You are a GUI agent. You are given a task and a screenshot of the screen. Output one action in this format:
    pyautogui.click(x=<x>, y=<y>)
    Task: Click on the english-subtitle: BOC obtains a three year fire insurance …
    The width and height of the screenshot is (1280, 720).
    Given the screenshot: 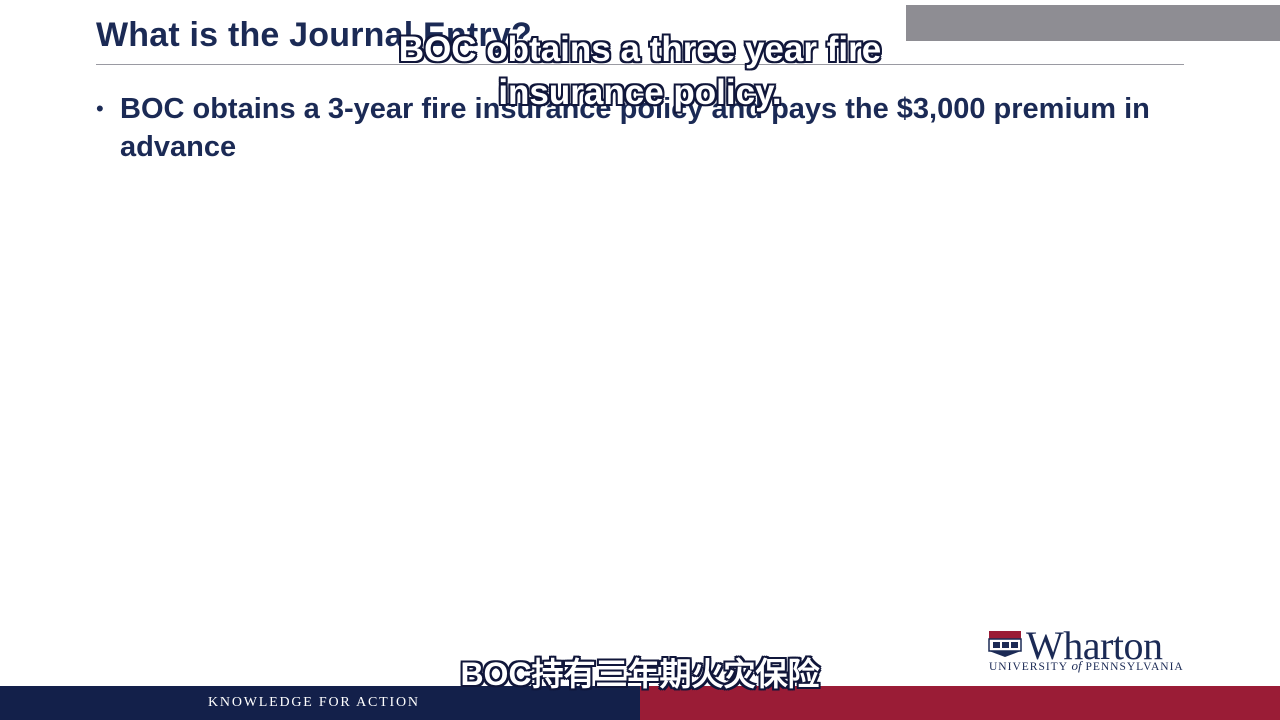 What is the action you would take?
    pyautogui.click(x=640, y=71)
    